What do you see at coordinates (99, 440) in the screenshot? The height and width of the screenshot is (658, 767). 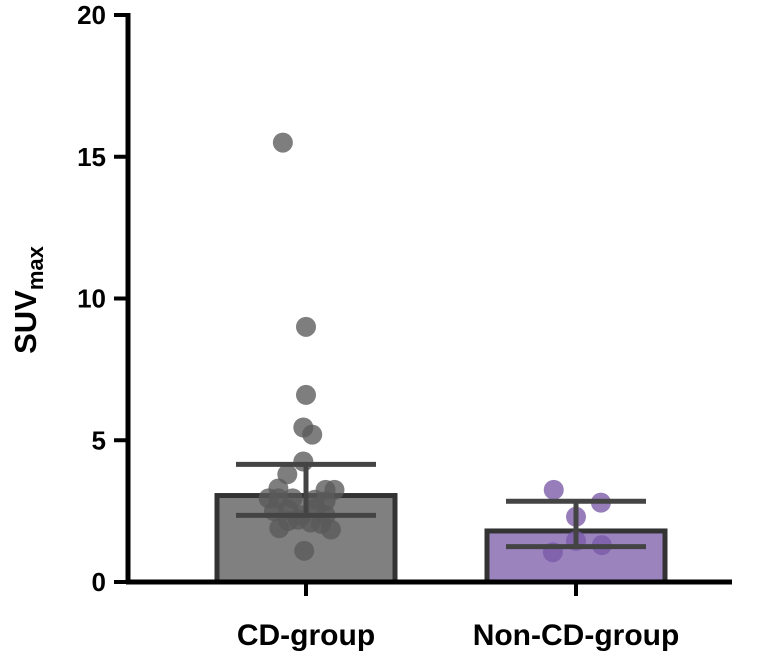 I see `y-tick-label: 5` at bounding box center [99, 440].